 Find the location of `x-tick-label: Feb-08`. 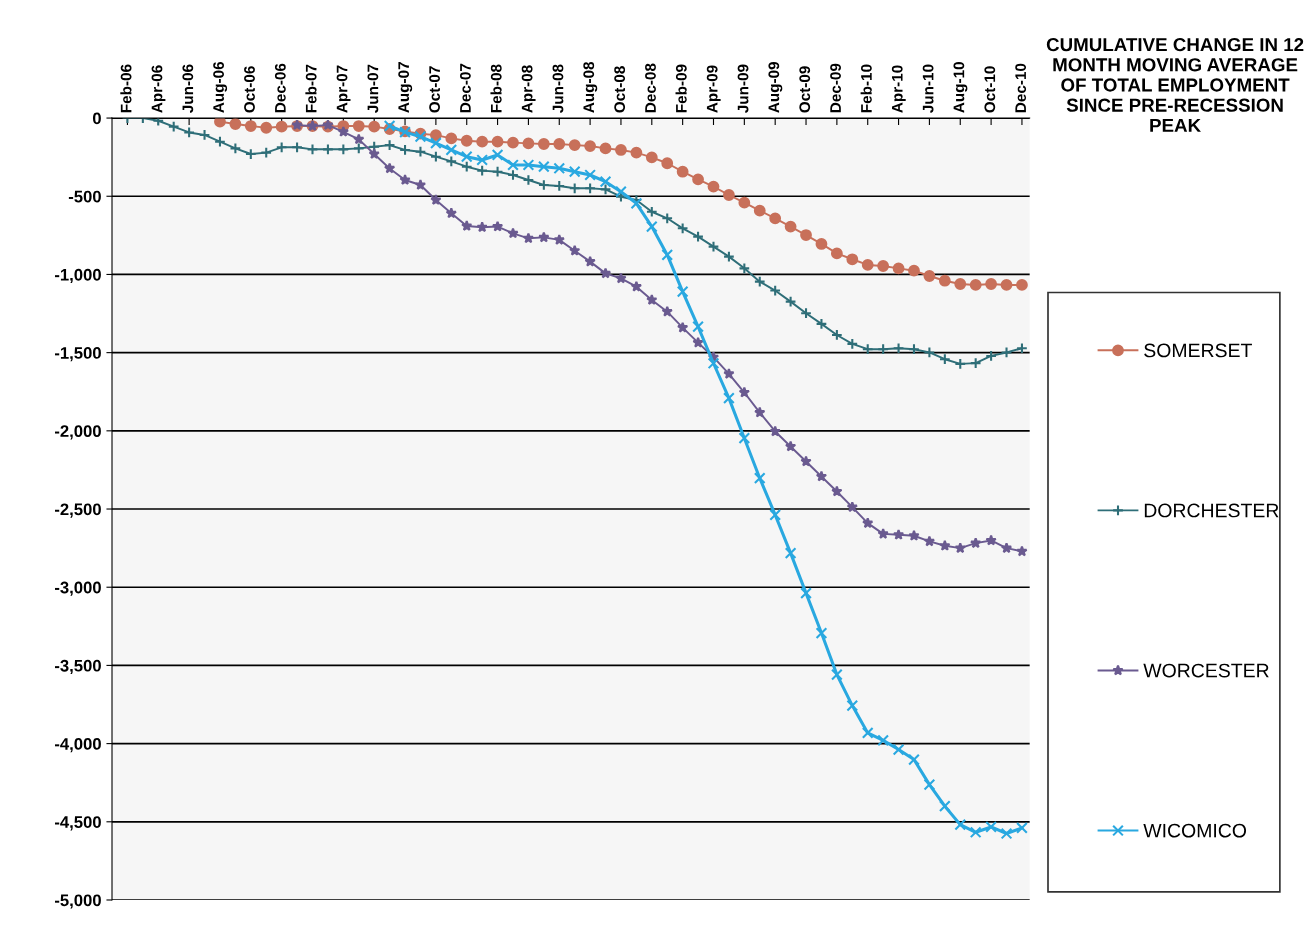

x-tick-label: Feb-08 is located at coordinates (496, 88).